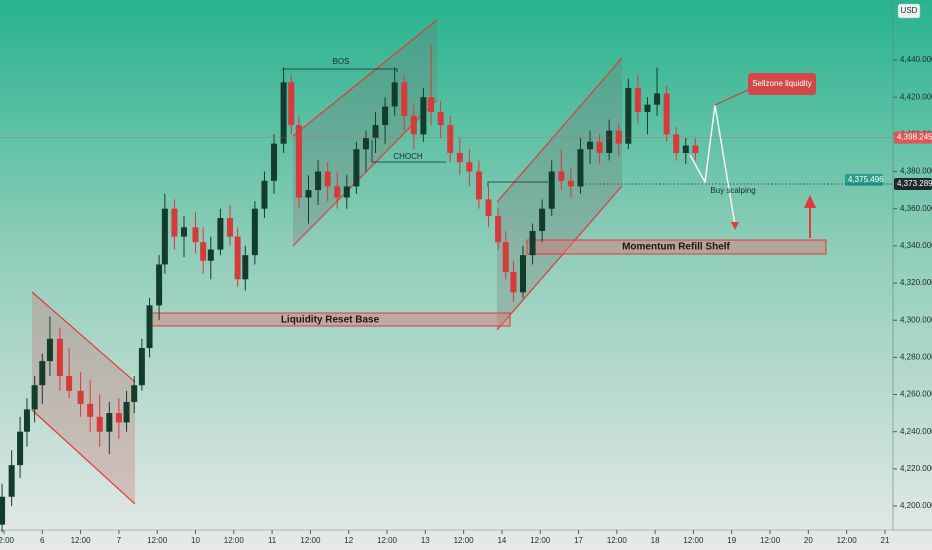 The image size is (932, 550). I want to click on callout-pointer, so click(733, 96).